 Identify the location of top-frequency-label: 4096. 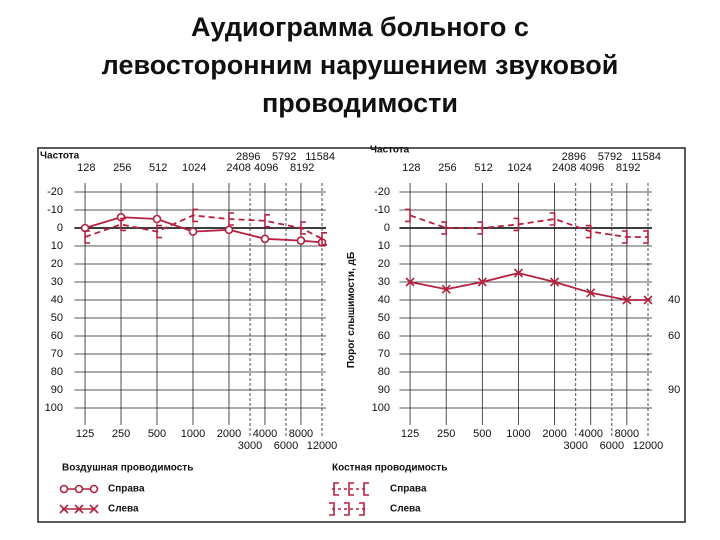
(266, 168).